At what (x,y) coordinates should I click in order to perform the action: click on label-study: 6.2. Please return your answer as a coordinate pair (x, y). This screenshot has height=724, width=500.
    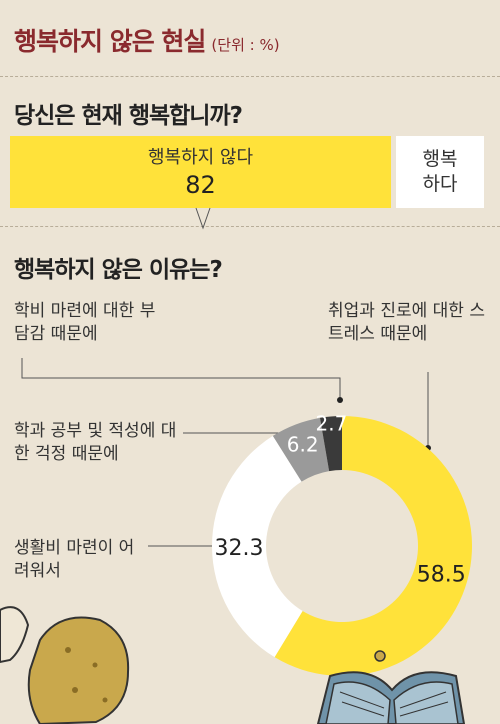
    Looking at the image, I should click on (303, 444).